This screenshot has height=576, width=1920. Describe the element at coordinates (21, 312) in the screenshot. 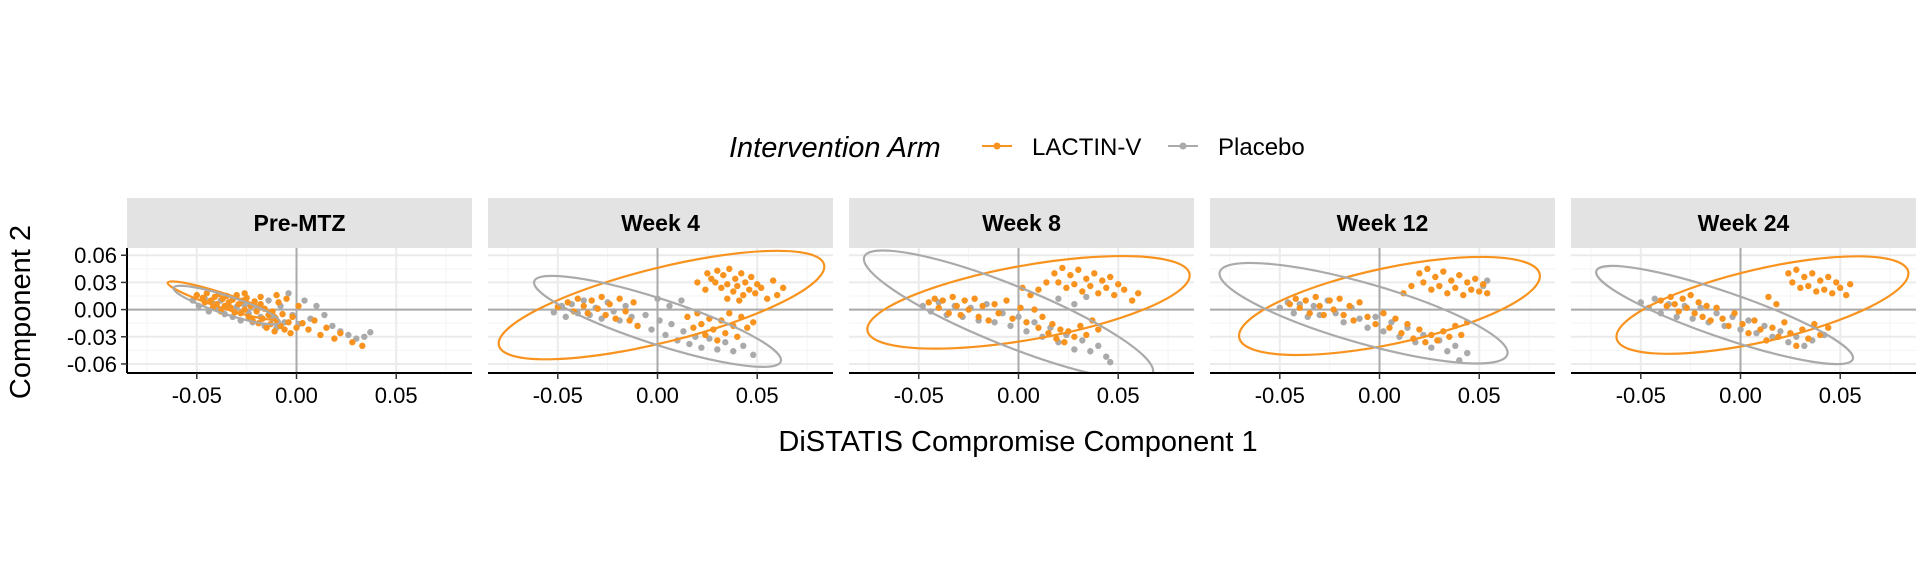

I see `y-axis-title: Component 2` at that location.